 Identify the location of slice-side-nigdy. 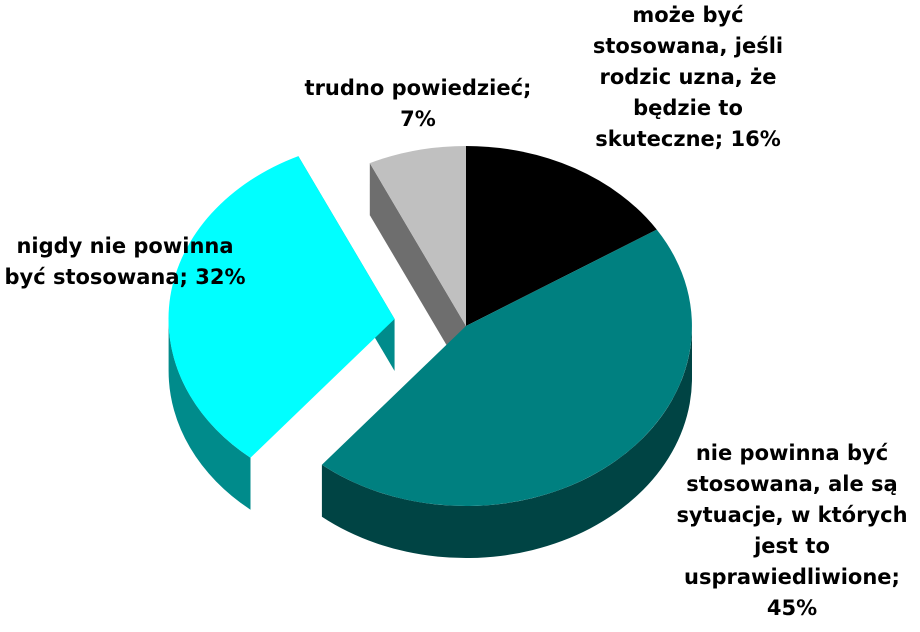
(209, 414).